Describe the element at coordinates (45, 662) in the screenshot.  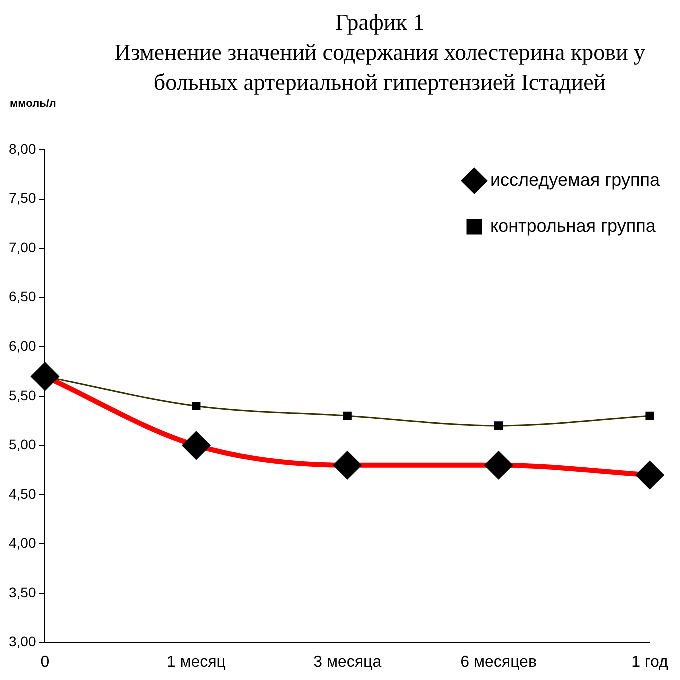
I see `x-tick-label: 0` at that location.